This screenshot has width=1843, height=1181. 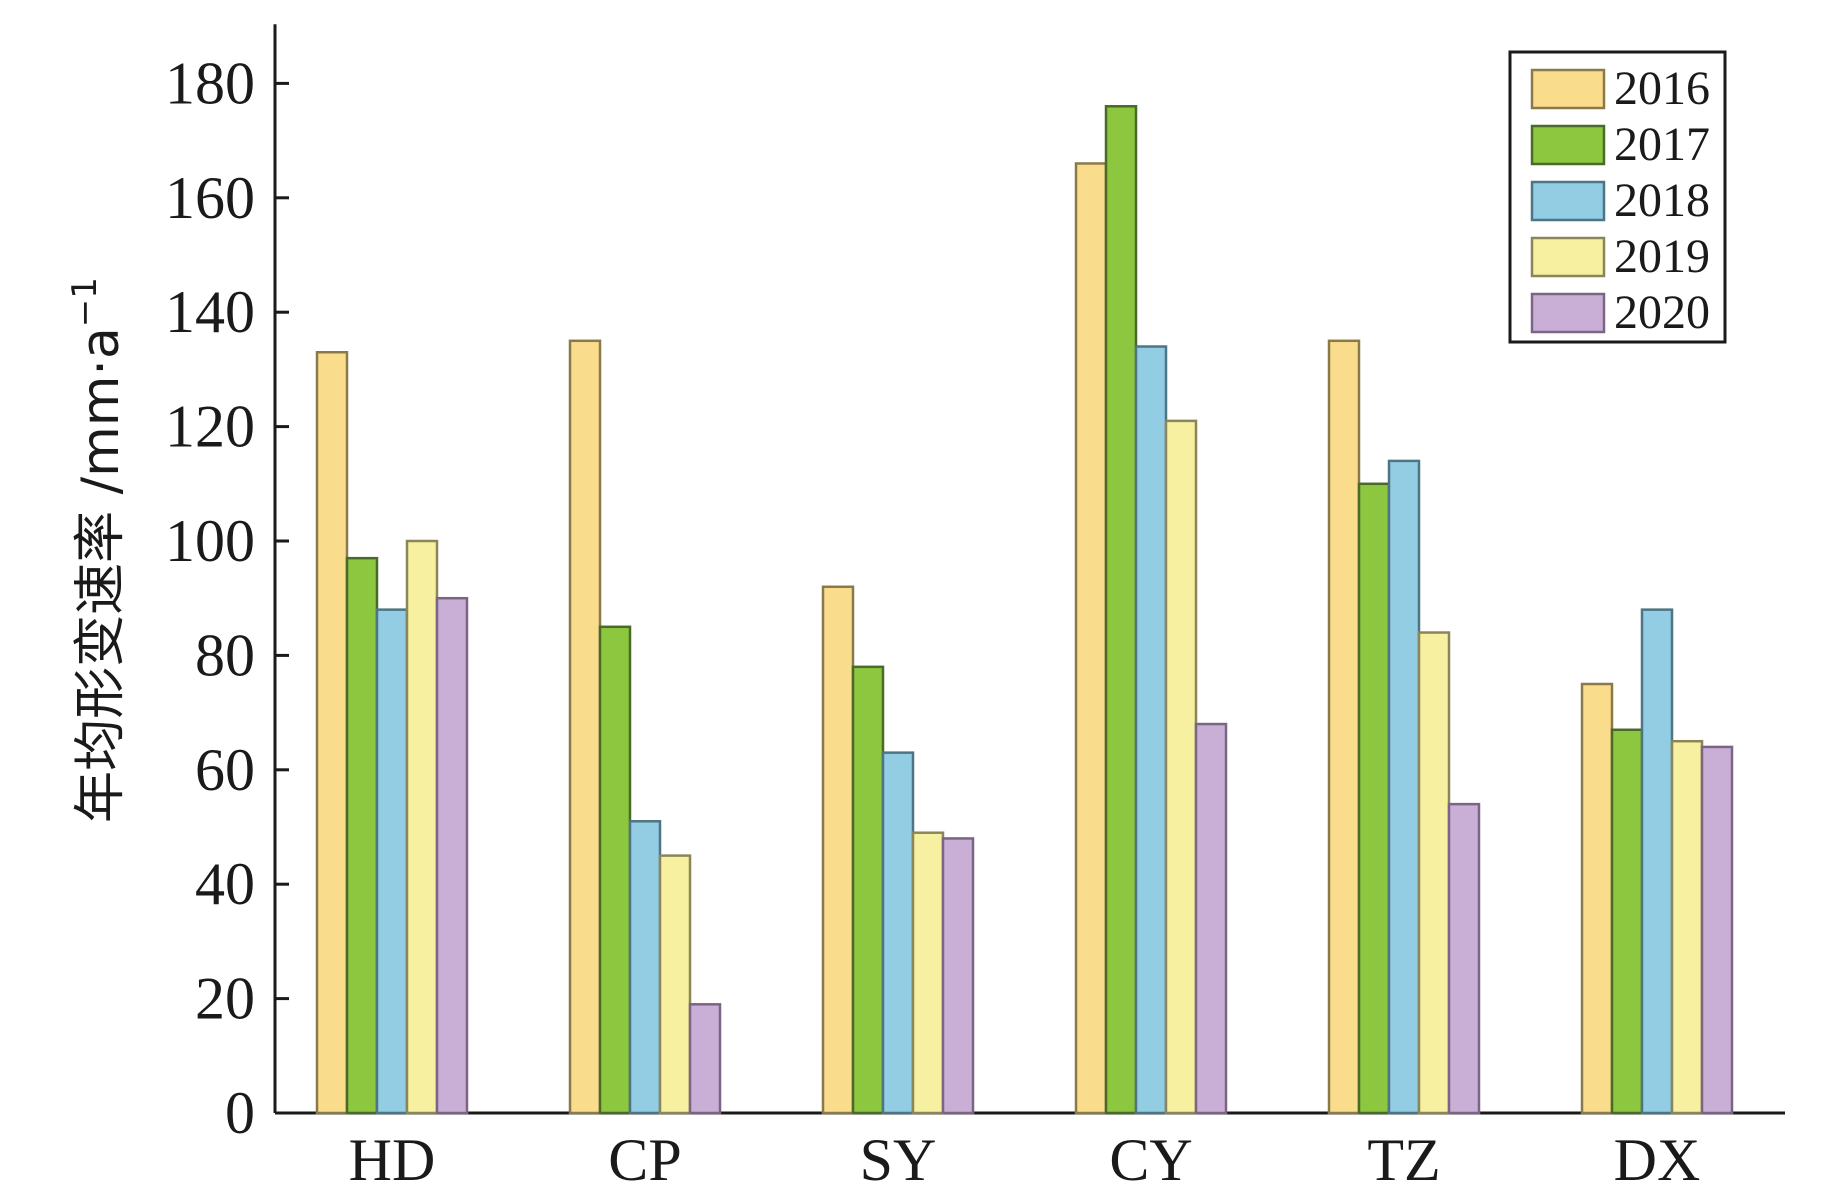 What do you see at coordinates (1181, 767) in the screenshot?
I see `bar-cy-2019` at bounding box center [1181, 767].